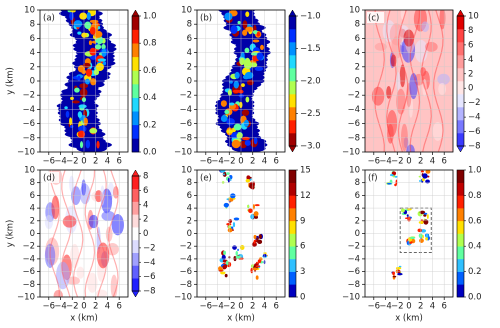  What do you see at coordinates (50, 177) in the screenshot?
I see `label-box` at bounding box center [50, 177].